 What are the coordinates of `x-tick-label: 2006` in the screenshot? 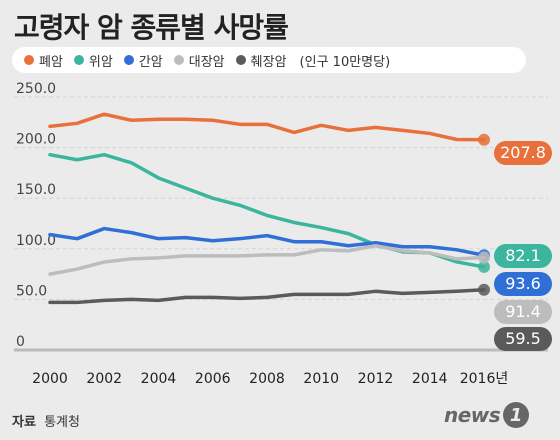 It's located at (213, 379).